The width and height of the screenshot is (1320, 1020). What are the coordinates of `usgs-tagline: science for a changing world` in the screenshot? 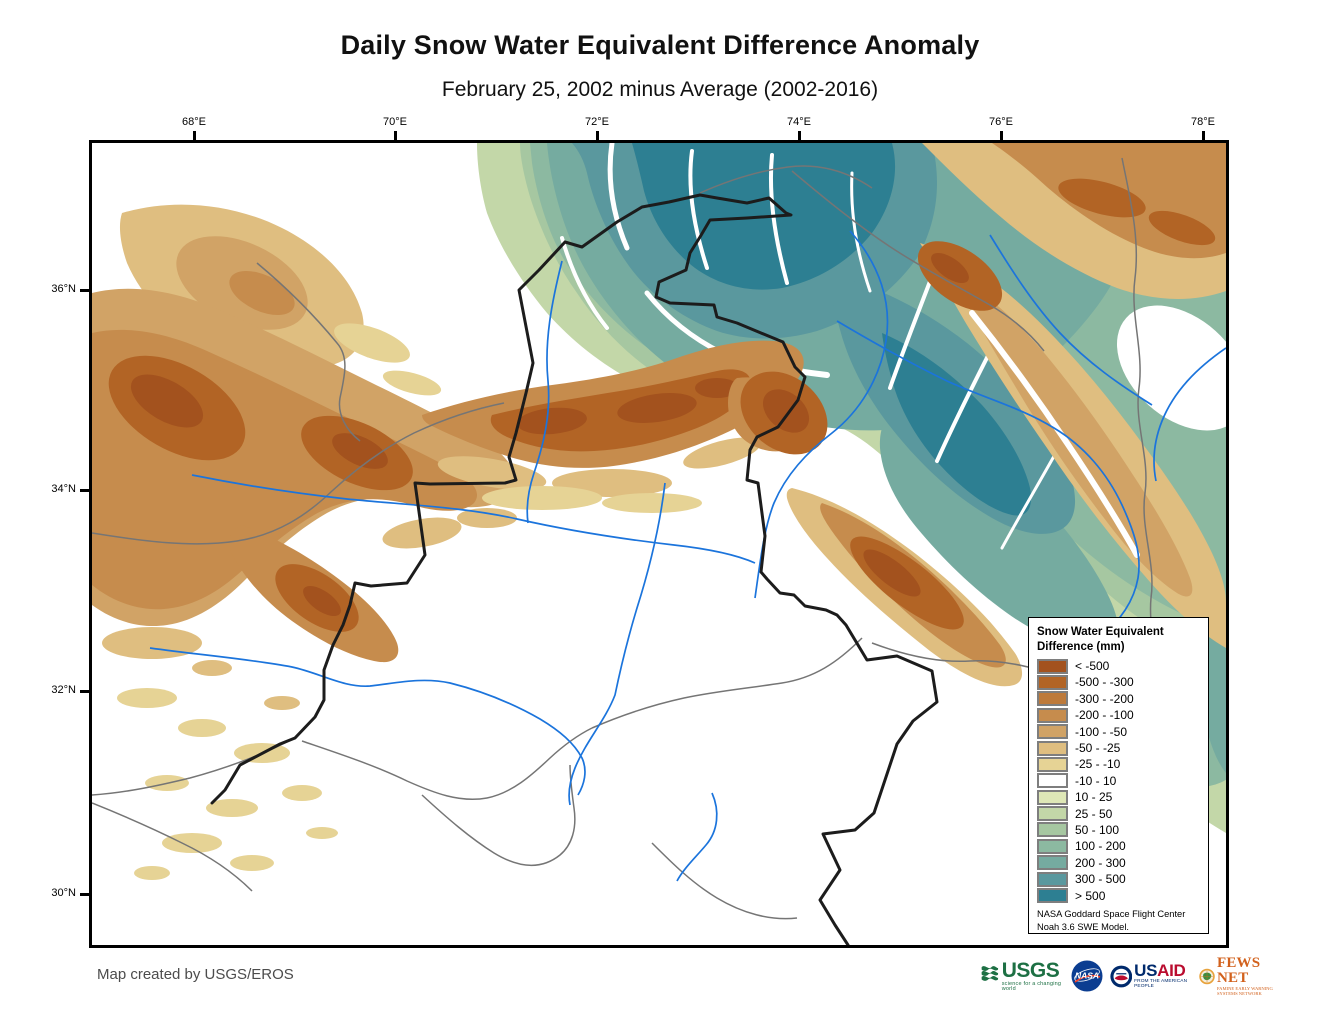 It's located at (1031, 986).